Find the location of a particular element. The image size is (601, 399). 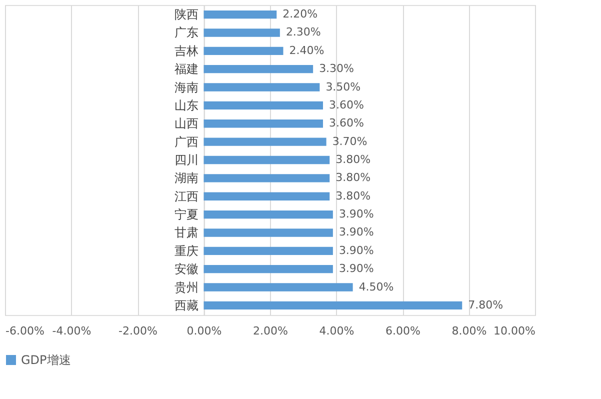

y-tick-label: 江西 is located at coordinates (186, 196).